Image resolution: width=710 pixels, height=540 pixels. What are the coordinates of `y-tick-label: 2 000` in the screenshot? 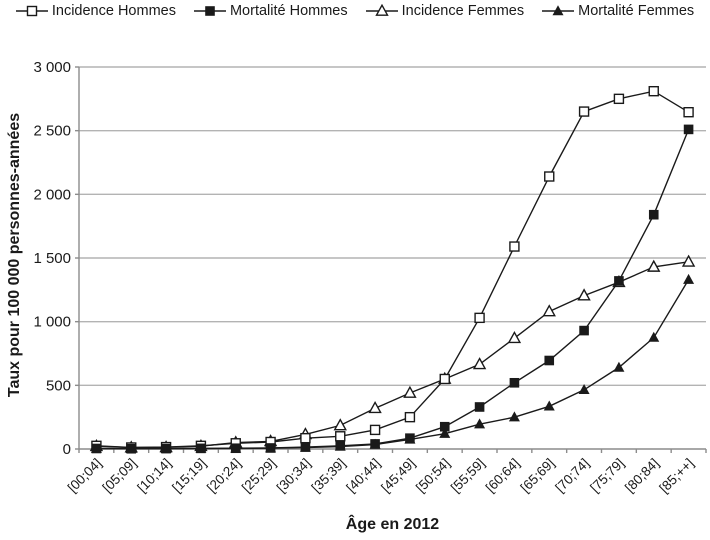 It's located at (52, 194).